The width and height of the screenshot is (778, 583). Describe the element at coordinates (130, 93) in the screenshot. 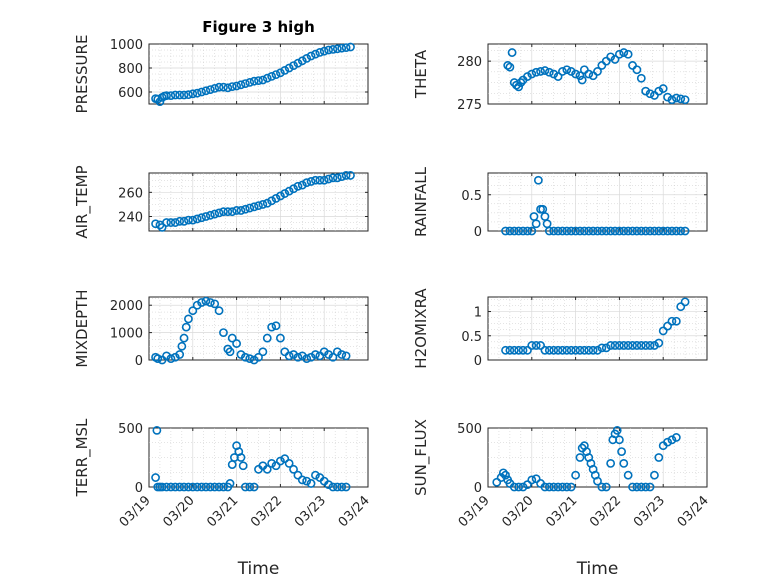

I see `y-tick-label: 600` at that location.